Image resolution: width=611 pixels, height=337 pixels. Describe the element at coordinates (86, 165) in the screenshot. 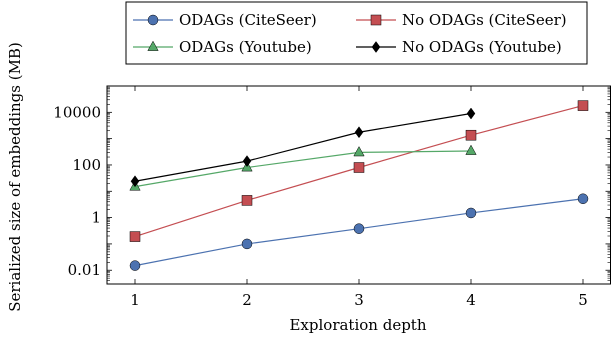

I see `y-tick-label: 100` at that location.